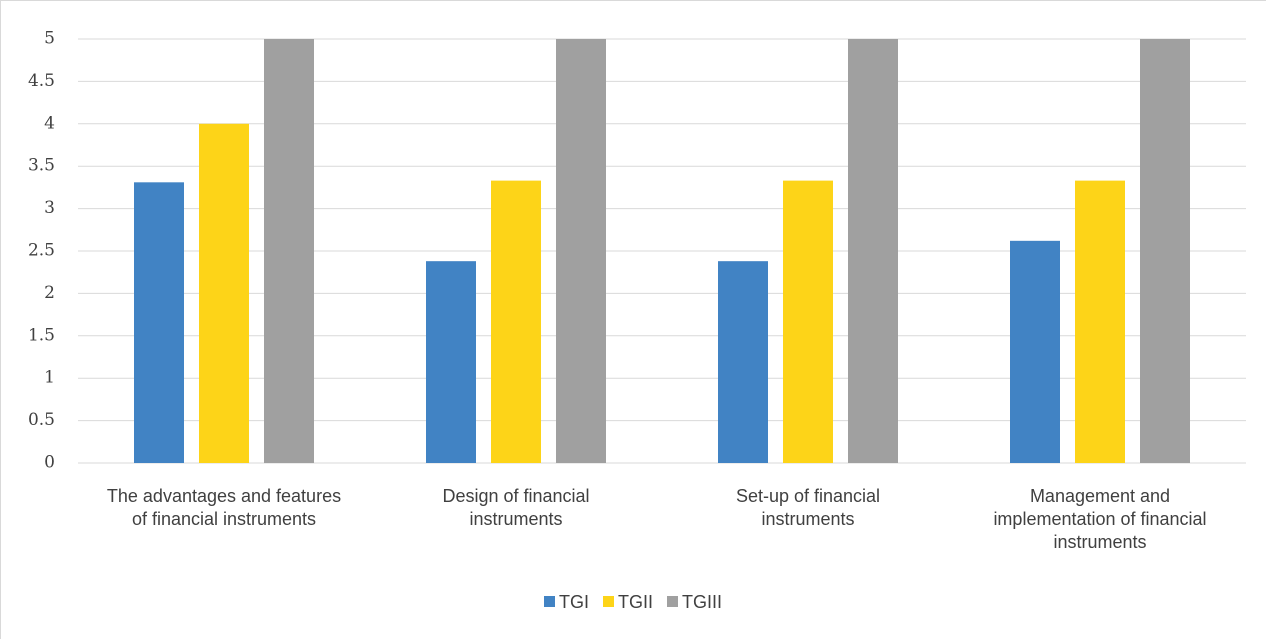  What do you see at coordinates (516, 507) in the screenshot?
I see `x-tick-label: Design of financial instruments` at bounding box center [516, 507].